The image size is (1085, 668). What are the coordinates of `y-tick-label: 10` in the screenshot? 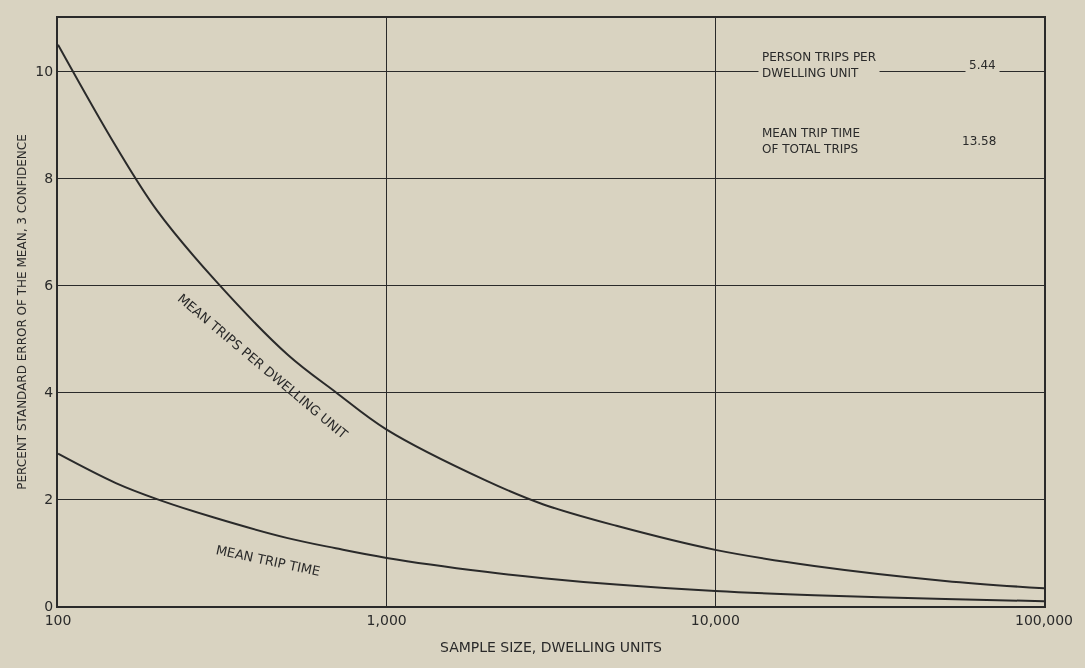 It's located at (44, 71).